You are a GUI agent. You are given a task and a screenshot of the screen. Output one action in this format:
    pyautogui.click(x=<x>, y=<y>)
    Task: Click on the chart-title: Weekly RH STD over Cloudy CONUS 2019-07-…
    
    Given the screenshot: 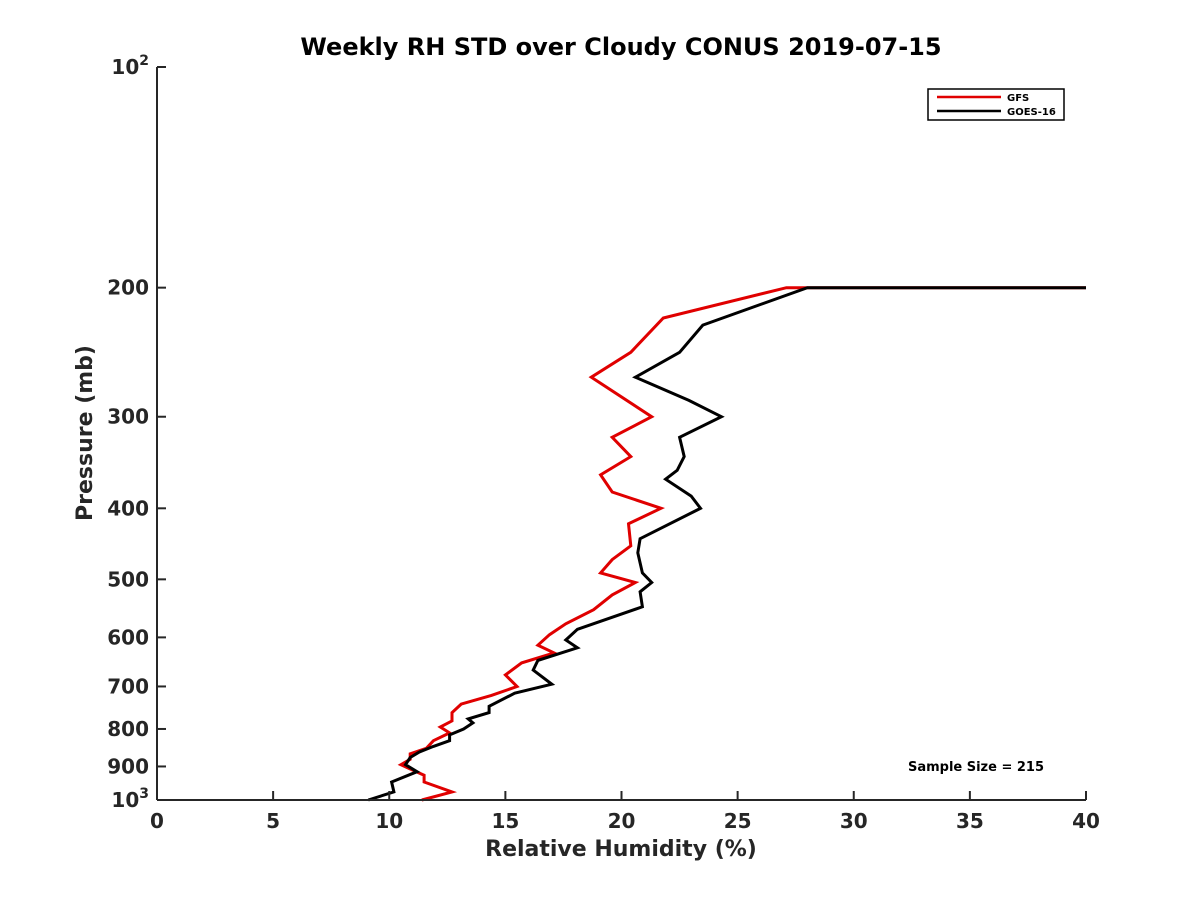 What is the action you would take?
    pyautogui.click(x=620, y=47)
    